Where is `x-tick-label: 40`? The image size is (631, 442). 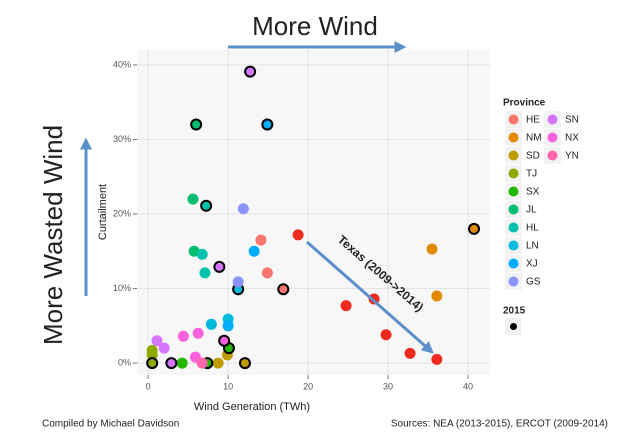
x-tick-label: 40 is located at coordinates (468, 386).